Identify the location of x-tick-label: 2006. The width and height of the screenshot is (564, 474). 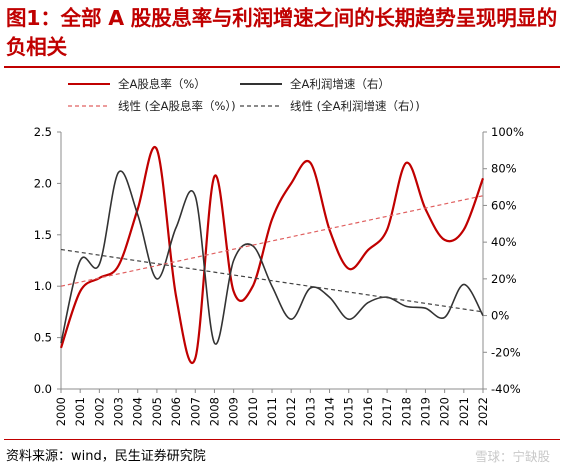
(176, 411).